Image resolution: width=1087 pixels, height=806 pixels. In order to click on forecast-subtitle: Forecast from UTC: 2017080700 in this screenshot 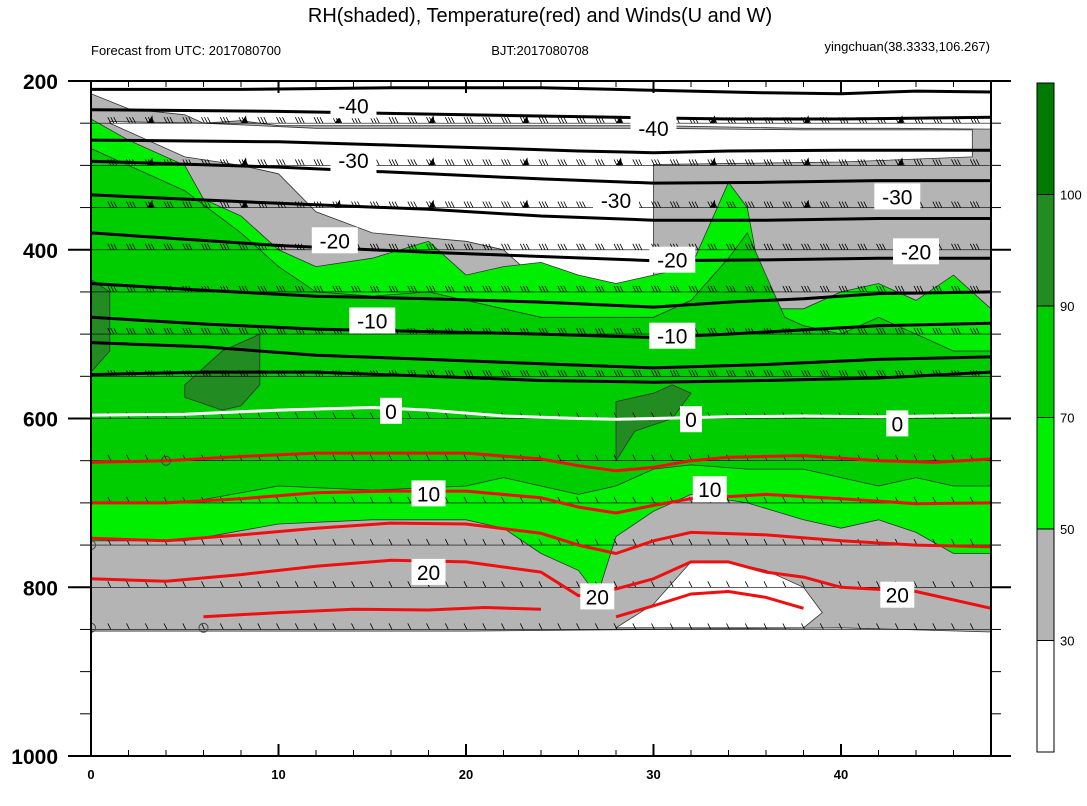, I will do `click(186, 50)`.